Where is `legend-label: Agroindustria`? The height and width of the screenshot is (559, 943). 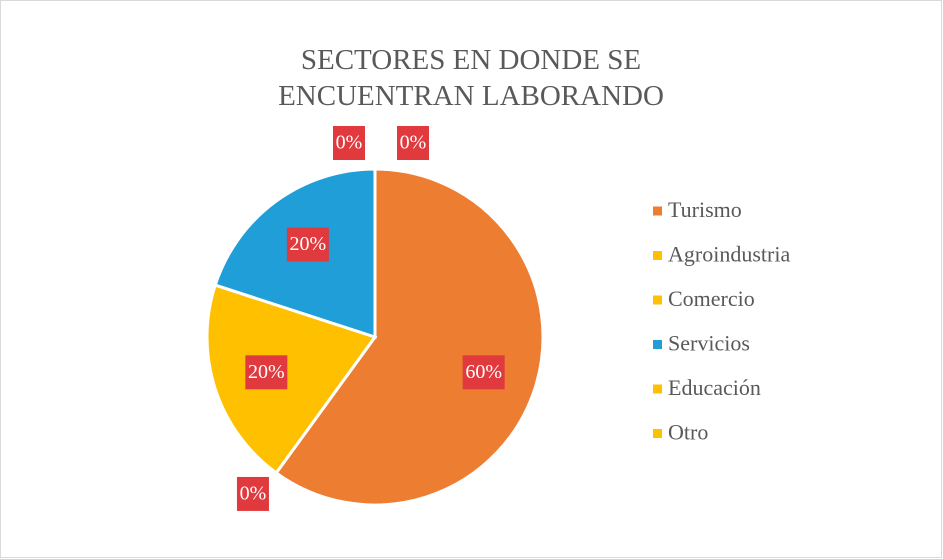
legend-label: Agroindustria is located at coordinates (729, 254).